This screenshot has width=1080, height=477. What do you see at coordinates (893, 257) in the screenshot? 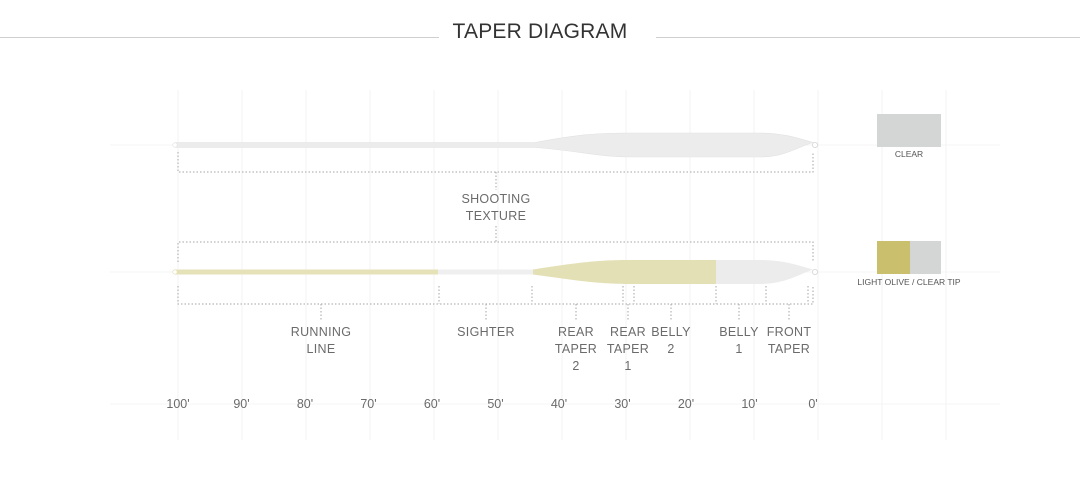
I see `legend-swatch-light-olive` at bounding box center [893, 257].